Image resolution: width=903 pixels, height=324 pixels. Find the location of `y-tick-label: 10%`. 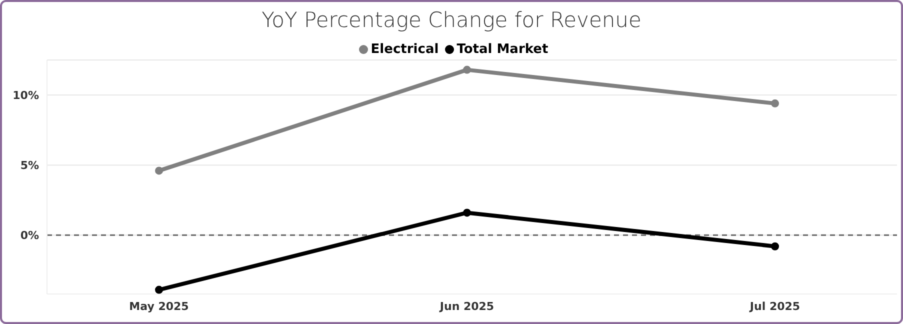

y-tick-label: 10% is located at coordinates (25, 95).